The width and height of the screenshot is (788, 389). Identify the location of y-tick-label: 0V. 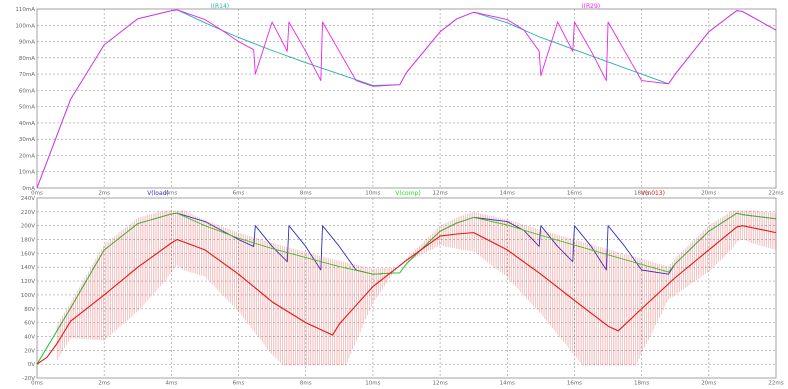
(31, 365).